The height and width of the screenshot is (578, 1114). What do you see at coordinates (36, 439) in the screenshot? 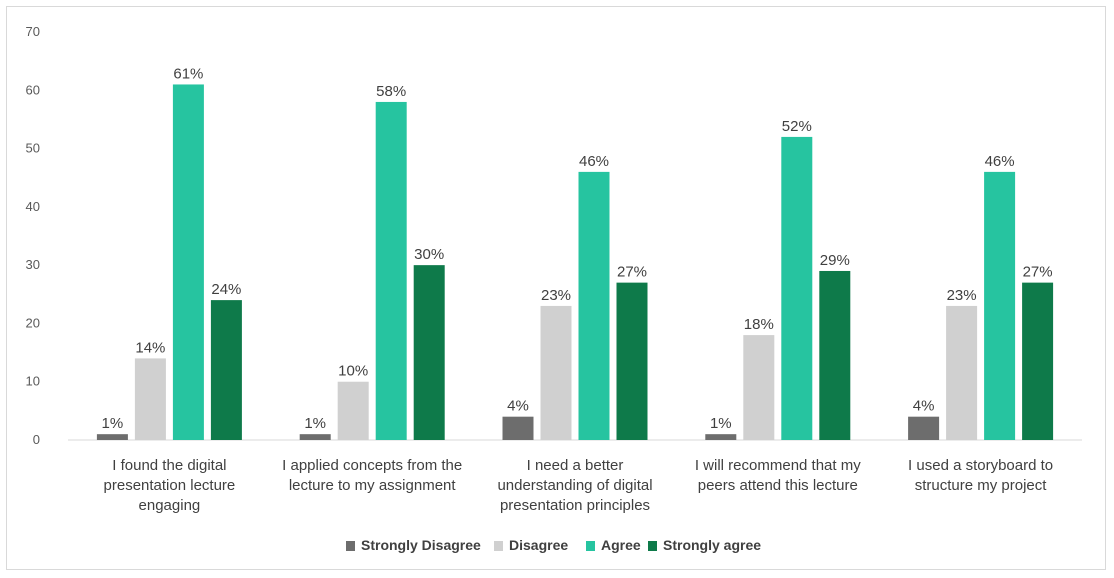
I see `y-tick-label: 0` at bounding box center [36, 439].